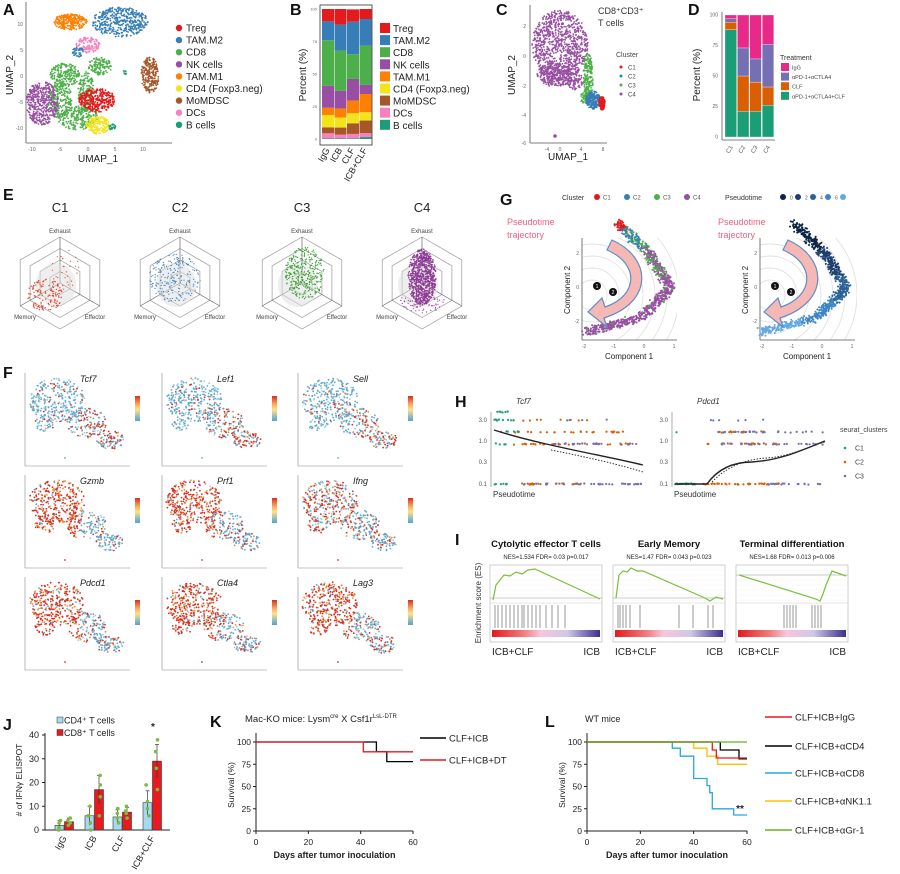 The image size is (900, 874). I want to click on panel-label-d: D, so click(694, 10).